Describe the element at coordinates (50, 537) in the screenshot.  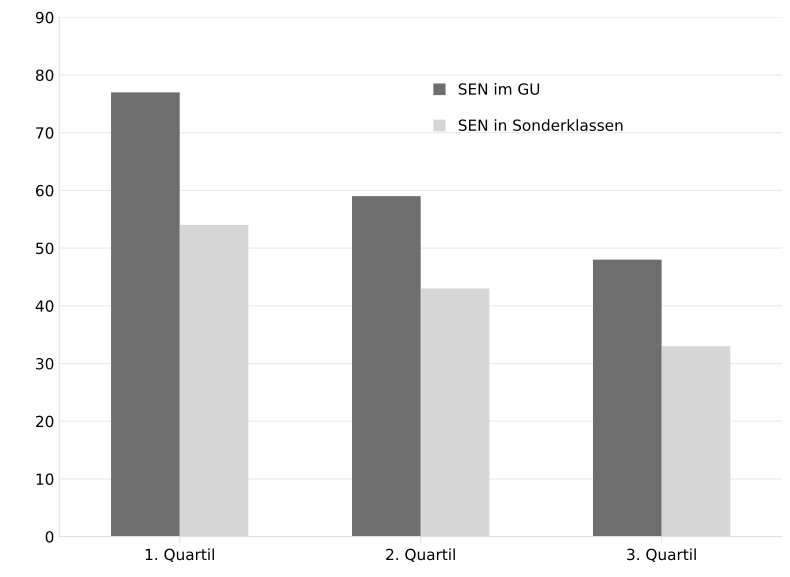
I see `y-tick-label: 0` at that location.